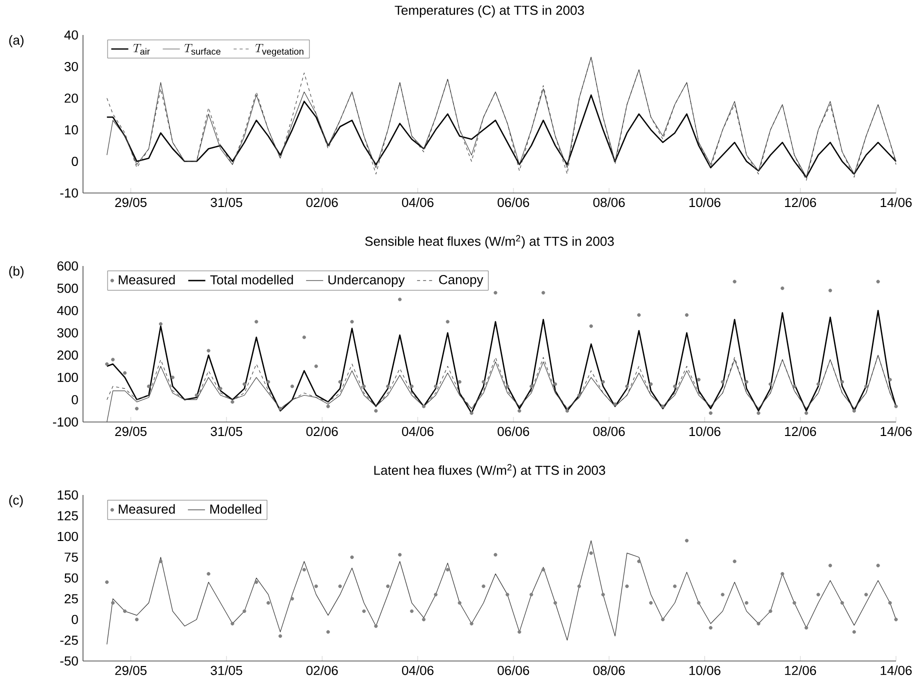 The image size is (919, 682). What do you see at coordinates (67, 266) in the screenshot?
I see `y-tick-label: 600` at bounding box center [67, 266].